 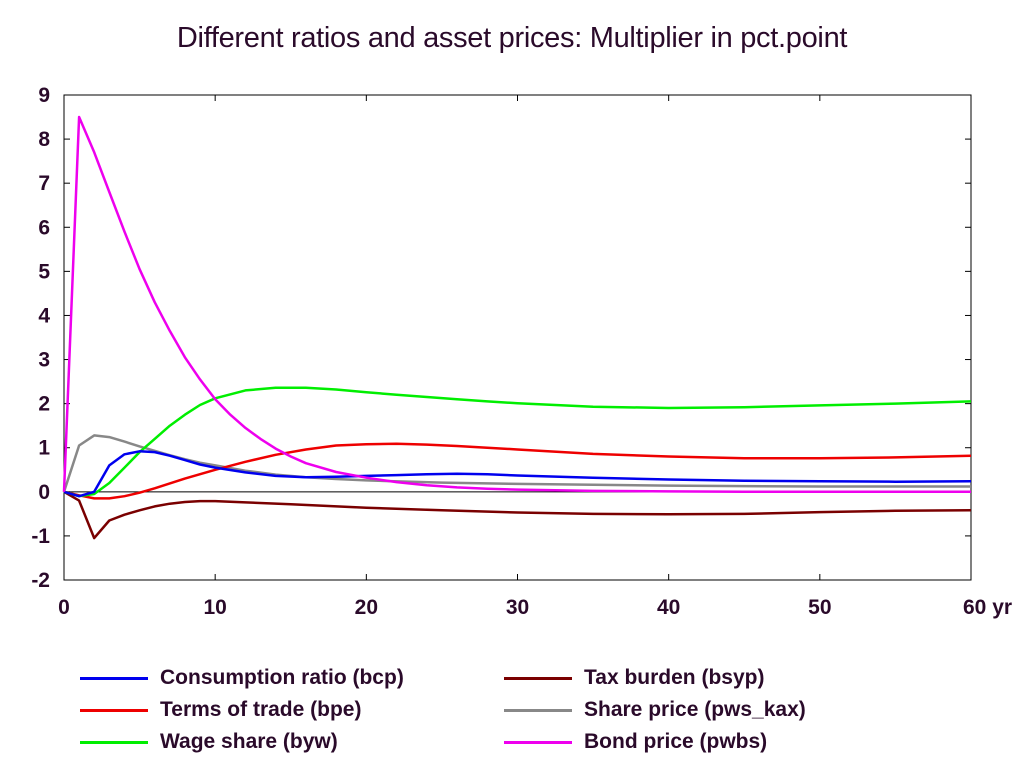 I want to click on y-tick-label: 3, so click(x=44, y=360).